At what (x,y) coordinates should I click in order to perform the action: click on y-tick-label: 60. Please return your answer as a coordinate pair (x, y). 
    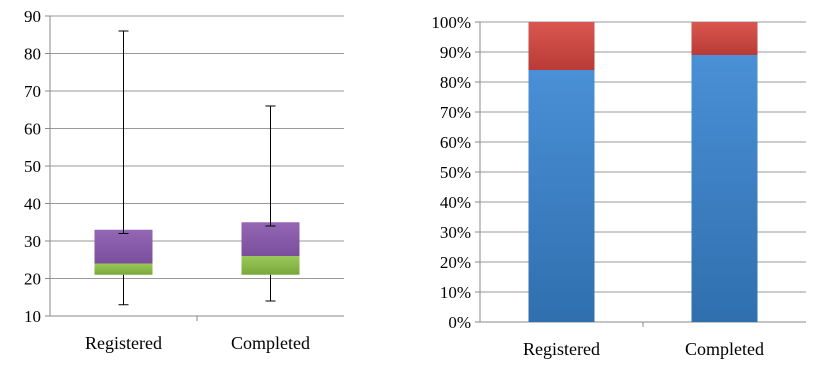
    Looking at the image, I should click on (32, 129).